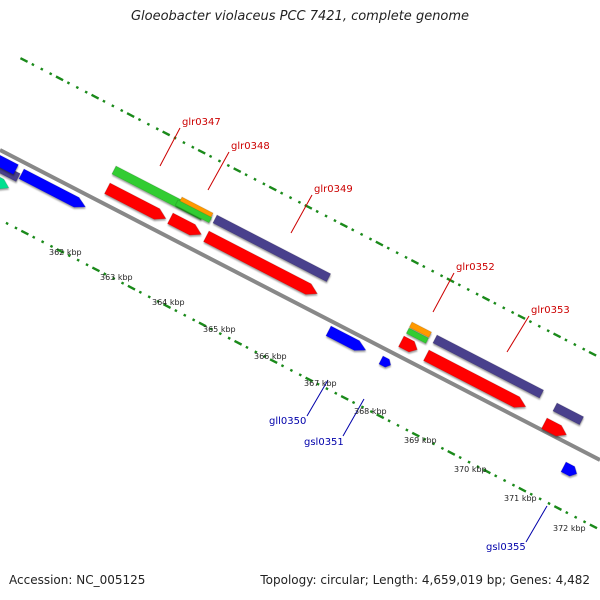 The height and width of the screenshot is (600, 600). I want to click on accession-label: Accession: NC_005125, so click(77, 580).